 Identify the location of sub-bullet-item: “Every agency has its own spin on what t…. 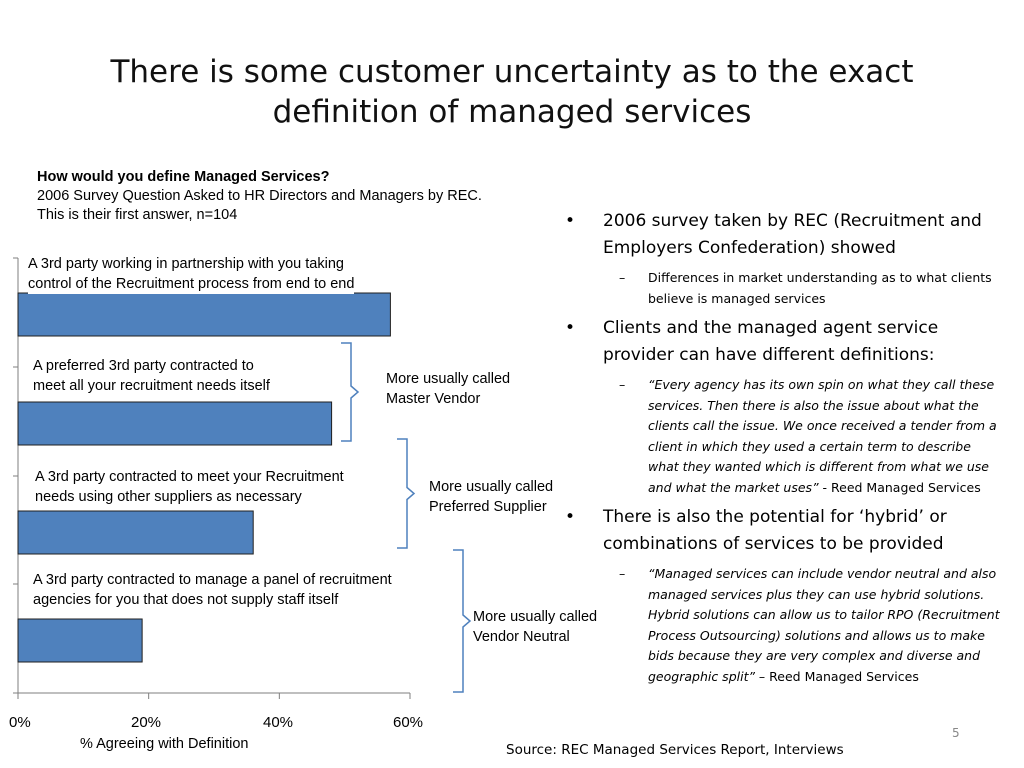
(783, 436).